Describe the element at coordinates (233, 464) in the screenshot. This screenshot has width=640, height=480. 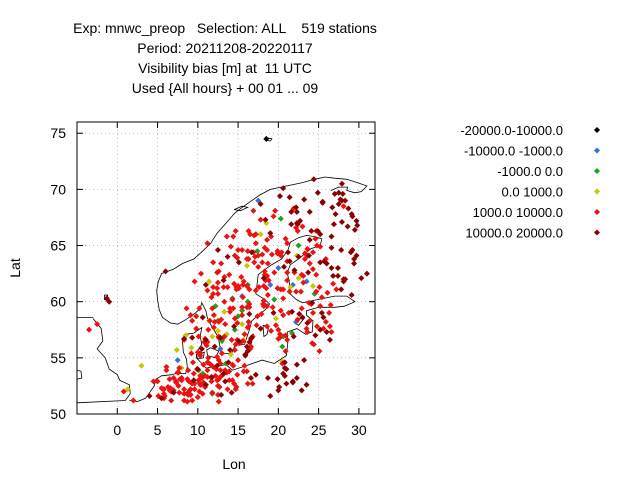
I see `x-axis-label: Lon` at that location.